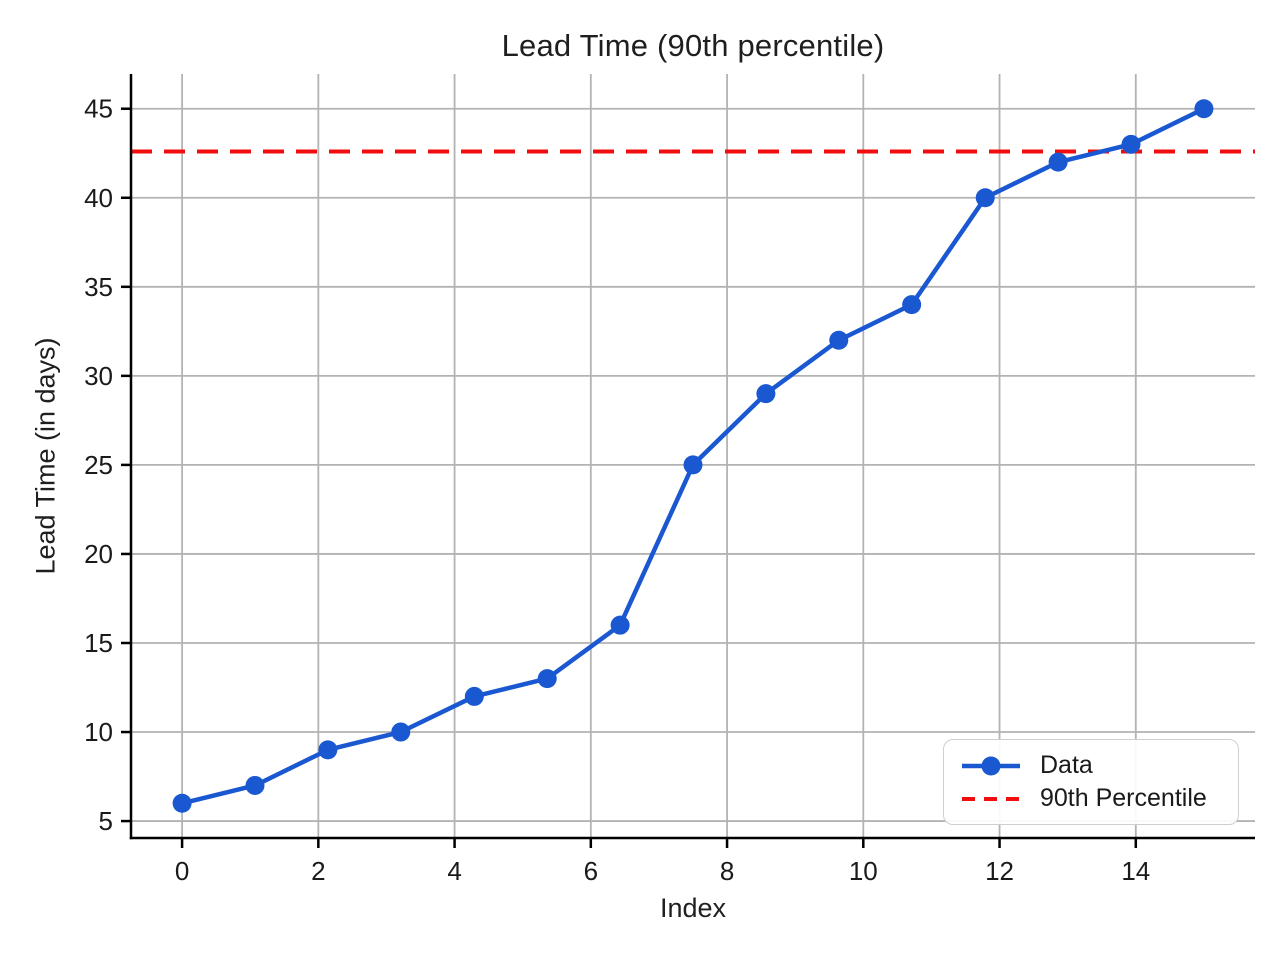  I want to click on x-tick-label: 8, so click(727, 871).